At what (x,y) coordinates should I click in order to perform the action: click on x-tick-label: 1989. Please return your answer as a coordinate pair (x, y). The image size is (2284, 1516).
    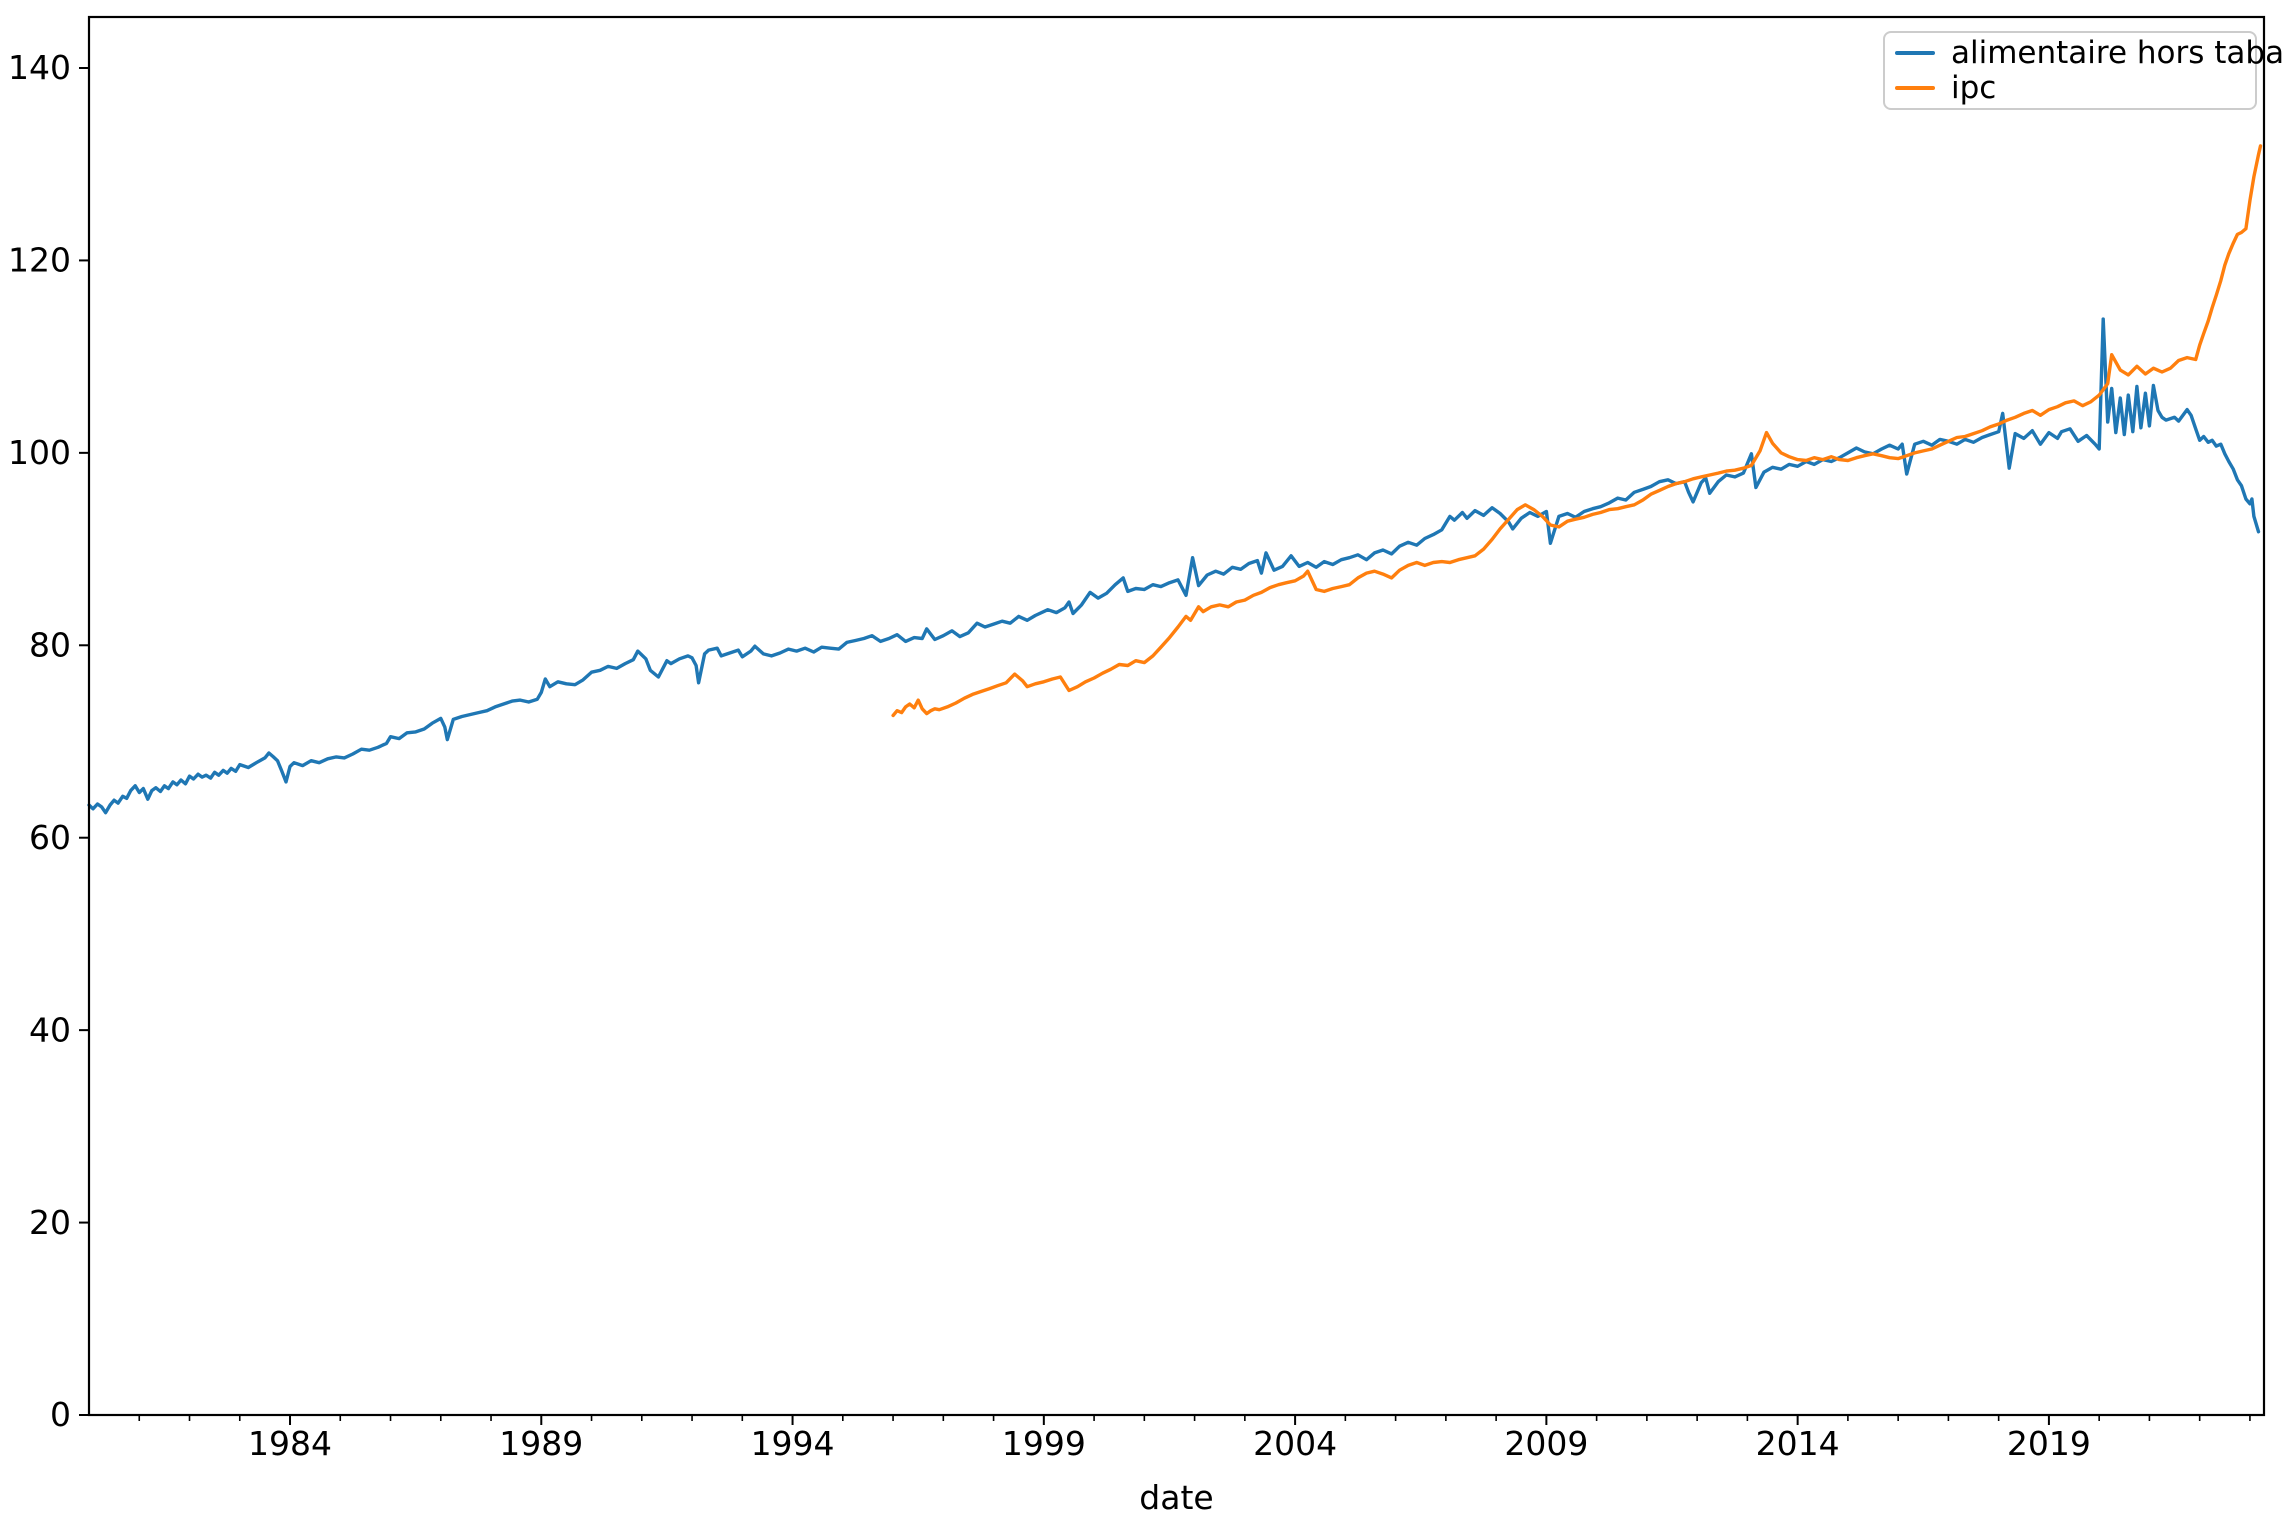
    Looking at the image, I should click on (541, 1443).